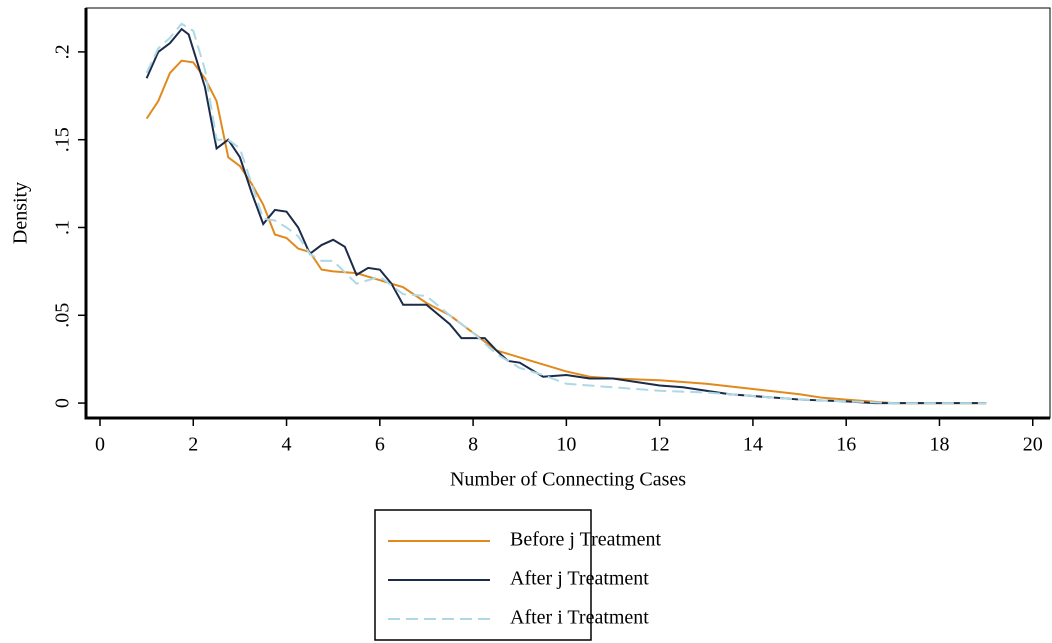 Image resolution: width=1052 pixels, height=643 pixels. Describe the element at coordinates (846, 445) in the screenshot. I see `x-tick-label: 16` at that location.